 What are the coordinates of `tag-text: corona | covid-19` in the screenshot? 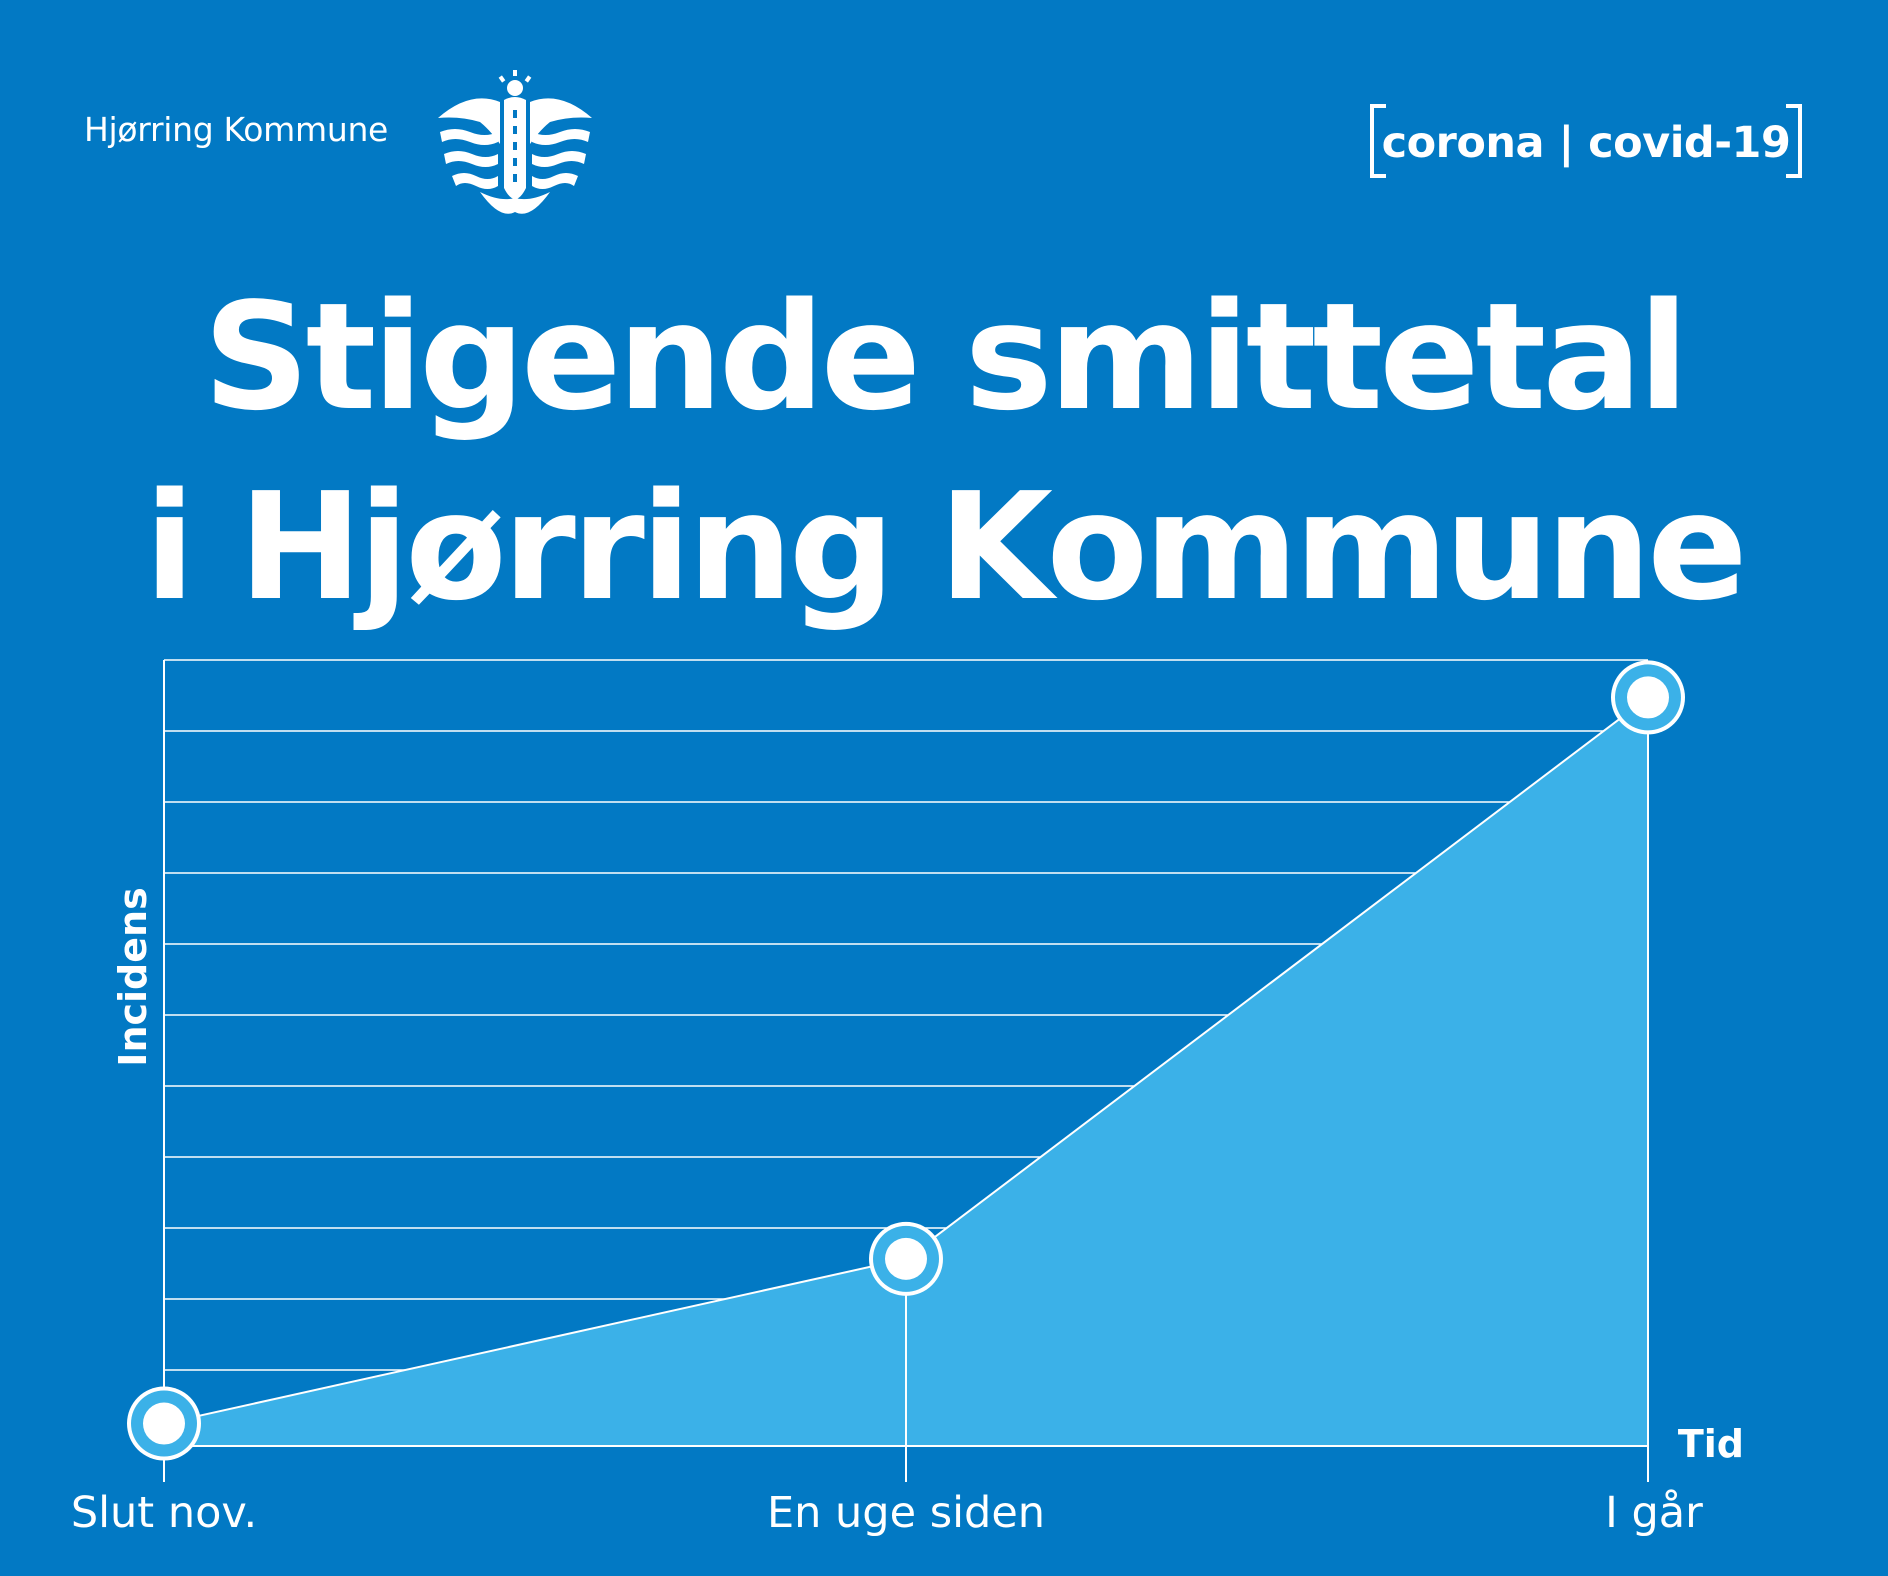 It's located at (1586, 143).